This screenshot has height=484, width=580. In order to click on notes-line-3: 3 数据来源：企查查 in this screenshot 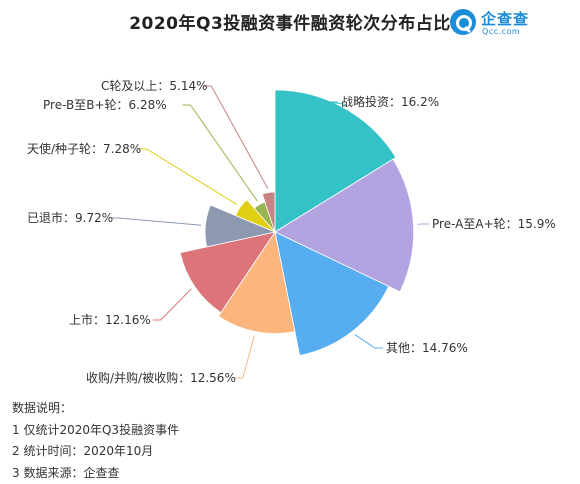, I will do `click(95, 473)`.